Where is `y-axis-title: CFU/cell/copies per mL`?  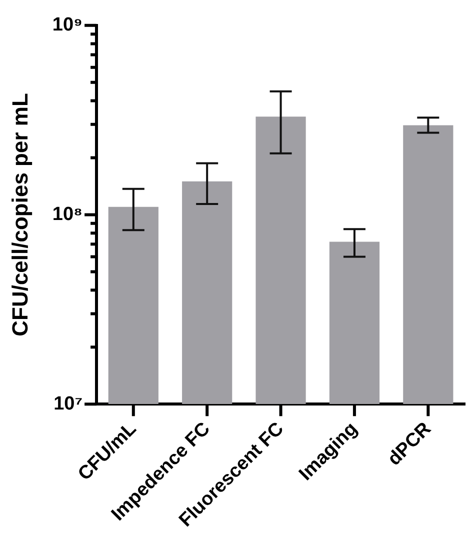
y-axis-title: CFU/cell/copies per mL is located at coordinates (19, 214).